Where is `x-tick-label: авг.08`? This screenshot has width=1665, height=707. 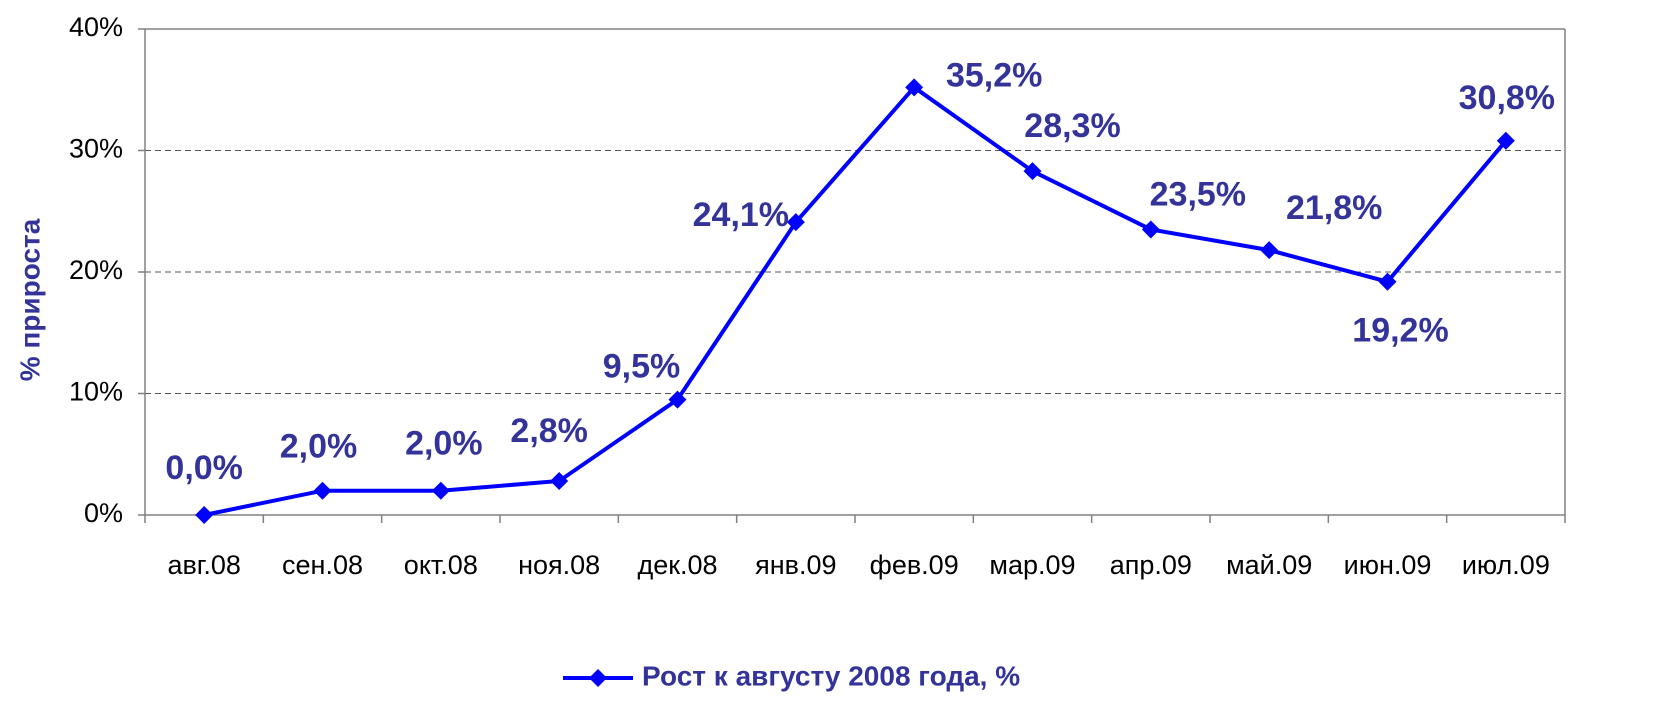 x-tick-label: авг.08 is located at coordinates (203, 565).